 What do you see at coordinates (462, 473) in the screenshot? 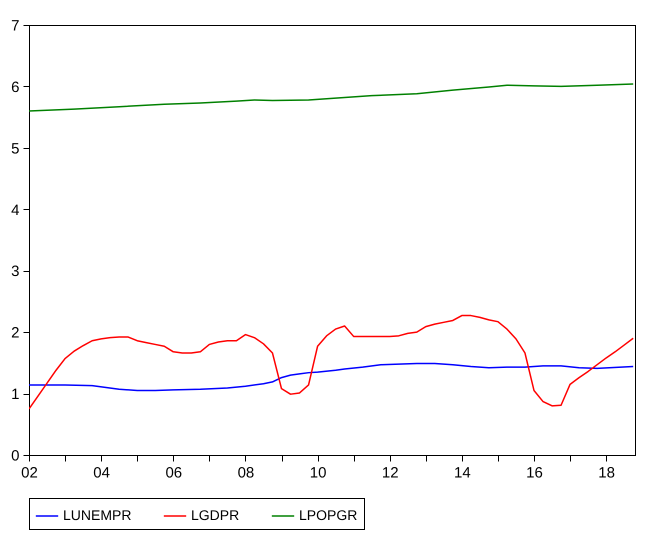
I see `x-tick-label: 14` at bounding box center [462, 473].